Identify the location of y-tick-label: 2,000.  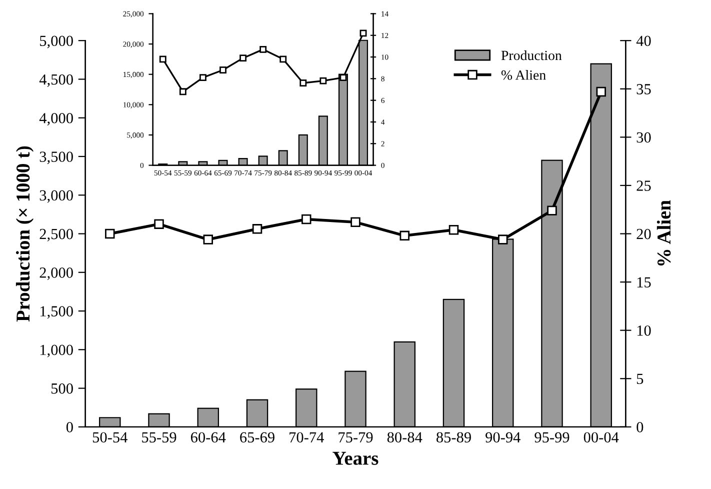
(56, 274).